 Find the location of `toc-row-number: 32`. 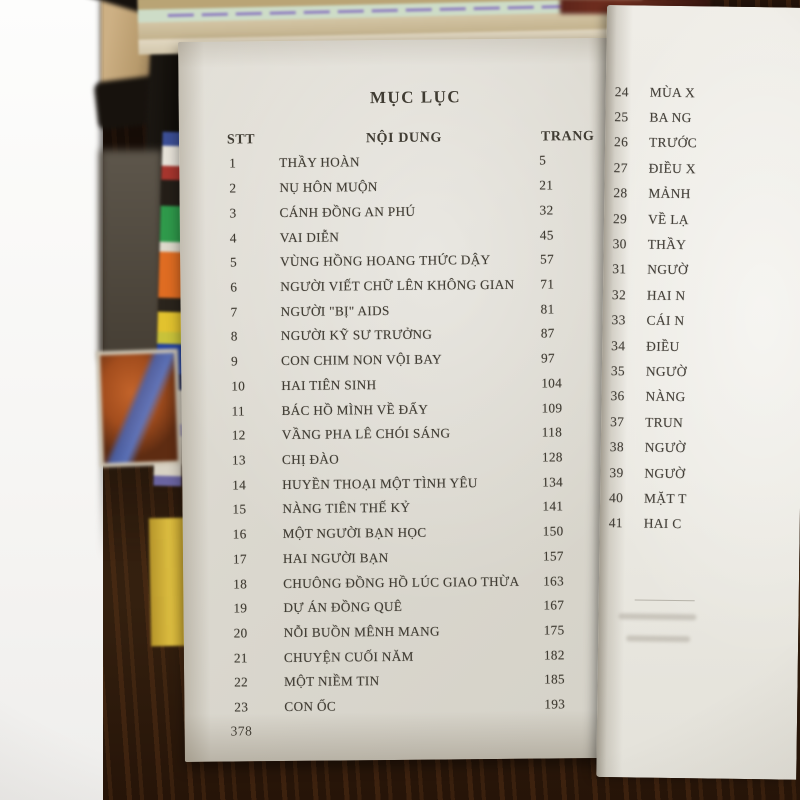

toc-row-number: 32 is located at coordinates (619, 294).